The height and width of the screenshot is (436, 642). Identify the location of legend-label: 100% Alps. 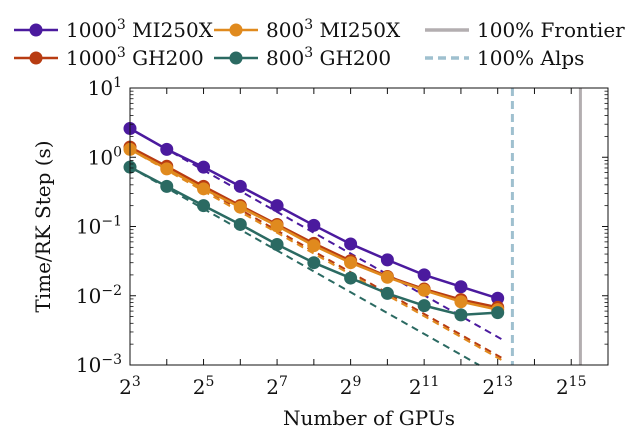
(530, 58).